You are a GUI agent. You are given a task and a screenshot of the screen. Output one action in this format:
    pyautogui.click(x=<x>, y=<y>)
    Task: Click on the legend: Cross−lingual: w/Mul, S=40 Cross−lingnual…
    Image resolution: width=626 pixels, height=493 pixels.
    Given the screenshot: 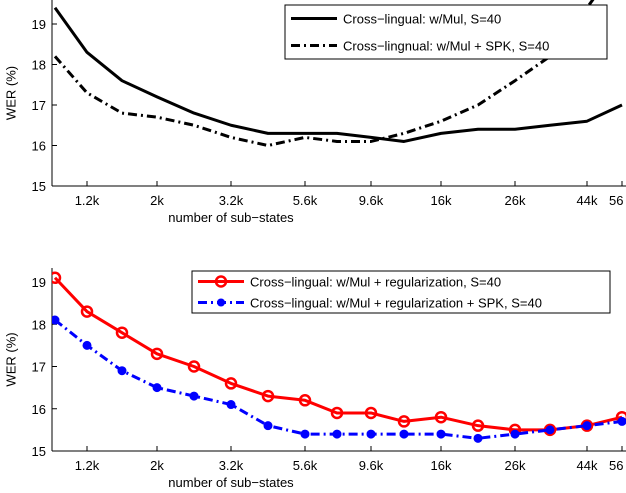 What is the action you would take?
    pyautogui.click(x=446, y=32)
    